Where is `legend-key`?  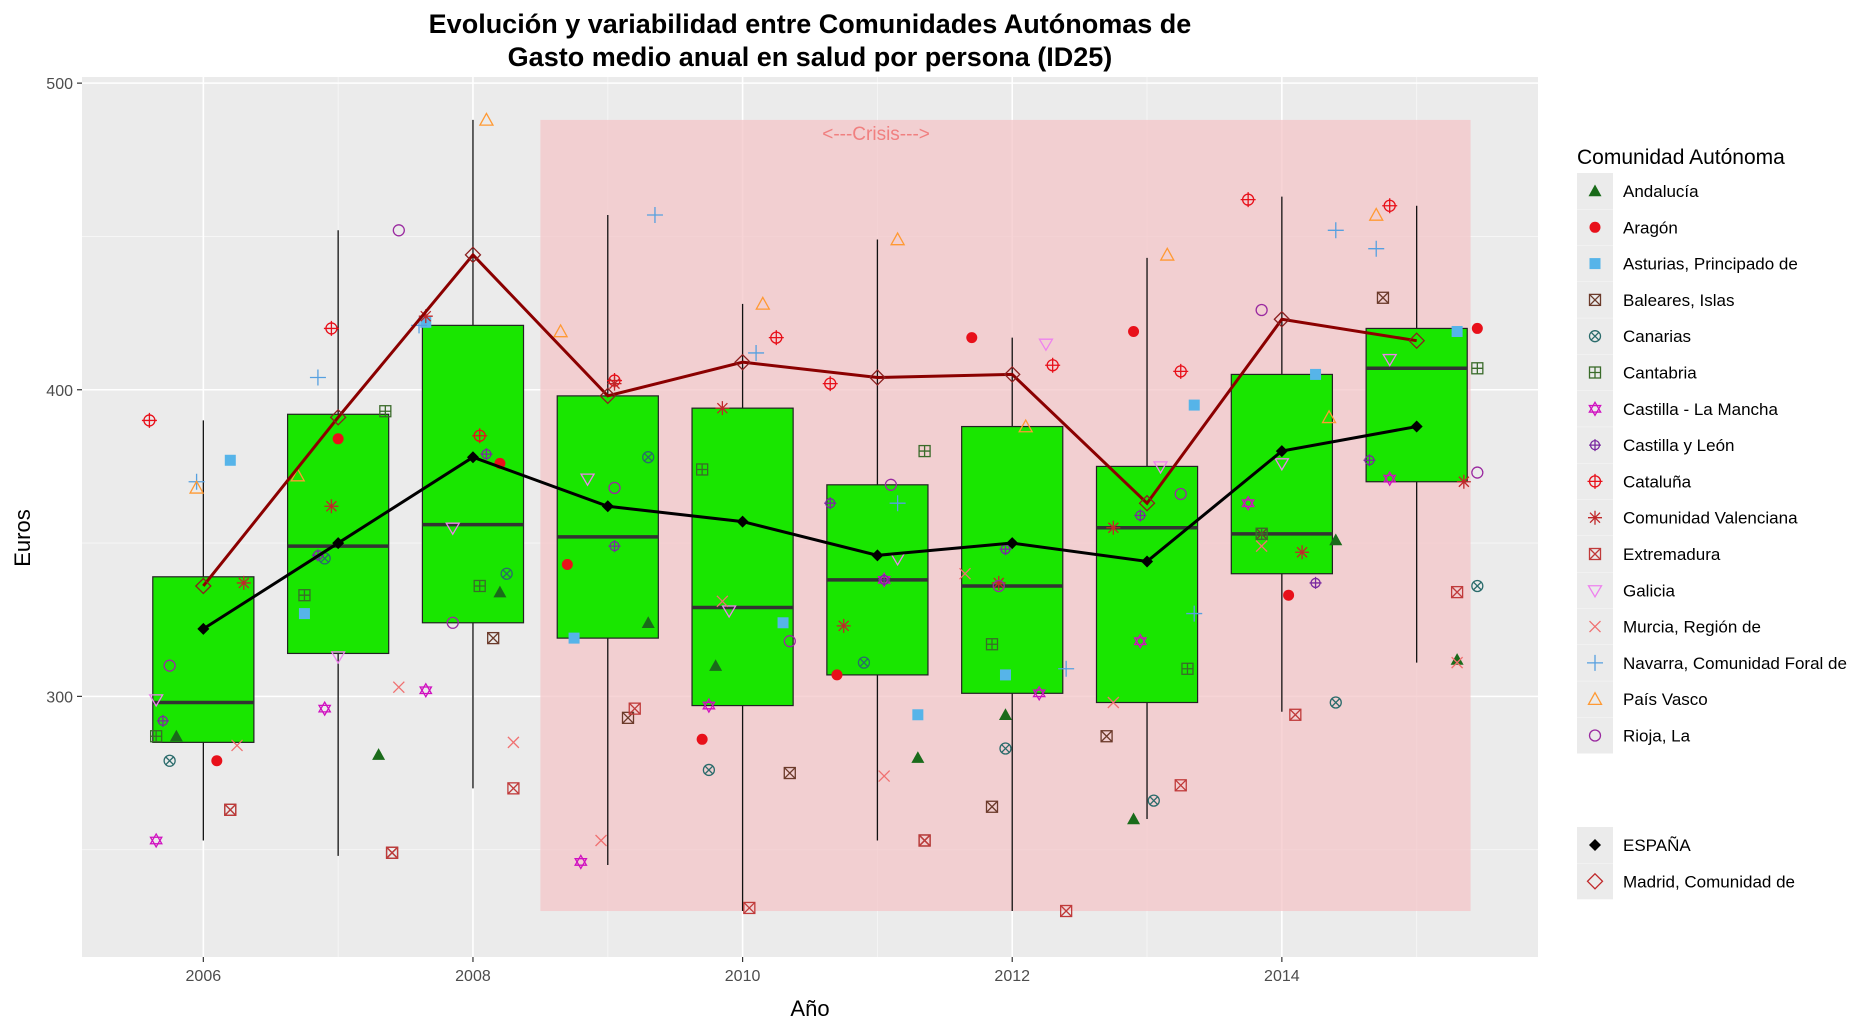
legend-key is located at coordinates (1595, 590).